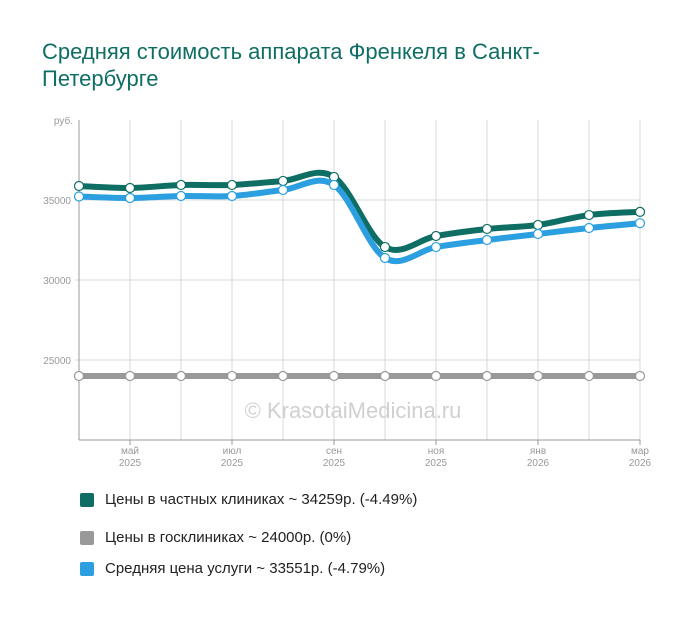 Image resolution: width=700 pixels, height=617 pixels. I want to click on x-tick-month: янв, so click(538, 451).